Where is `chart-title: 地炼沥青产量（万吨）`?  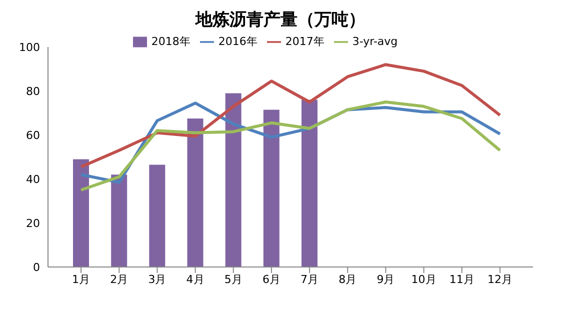 chart-title: 地炼沥青产量（万吨） is located at coordinates (280, 20).